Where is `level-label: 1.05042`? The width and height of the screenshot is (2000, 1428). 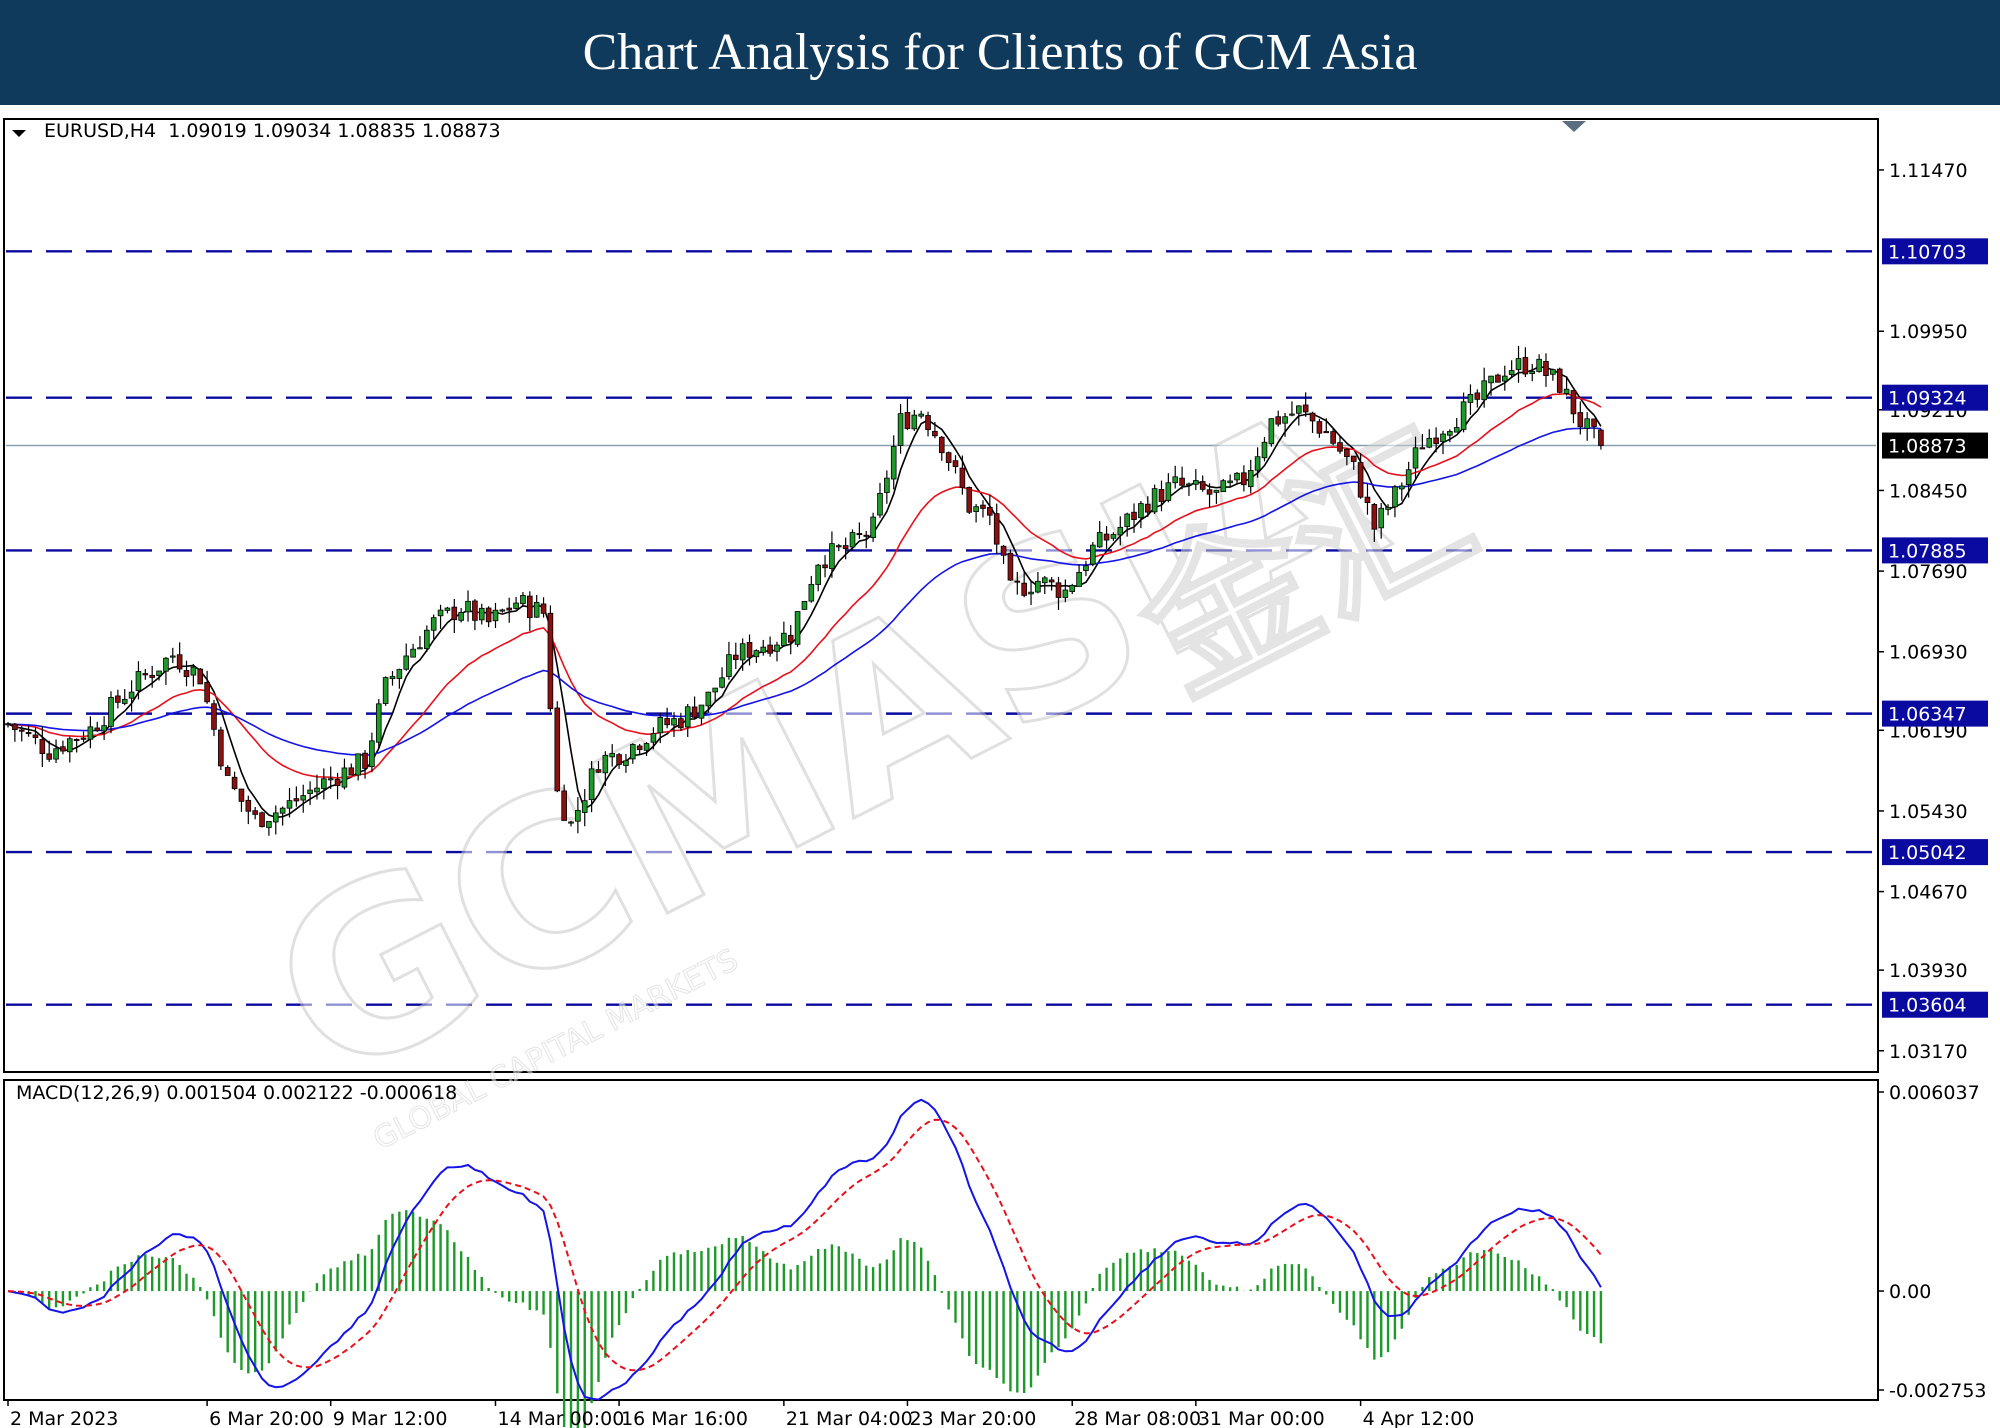 level-label: 1.05042 is located at coordinates (1927, 853).